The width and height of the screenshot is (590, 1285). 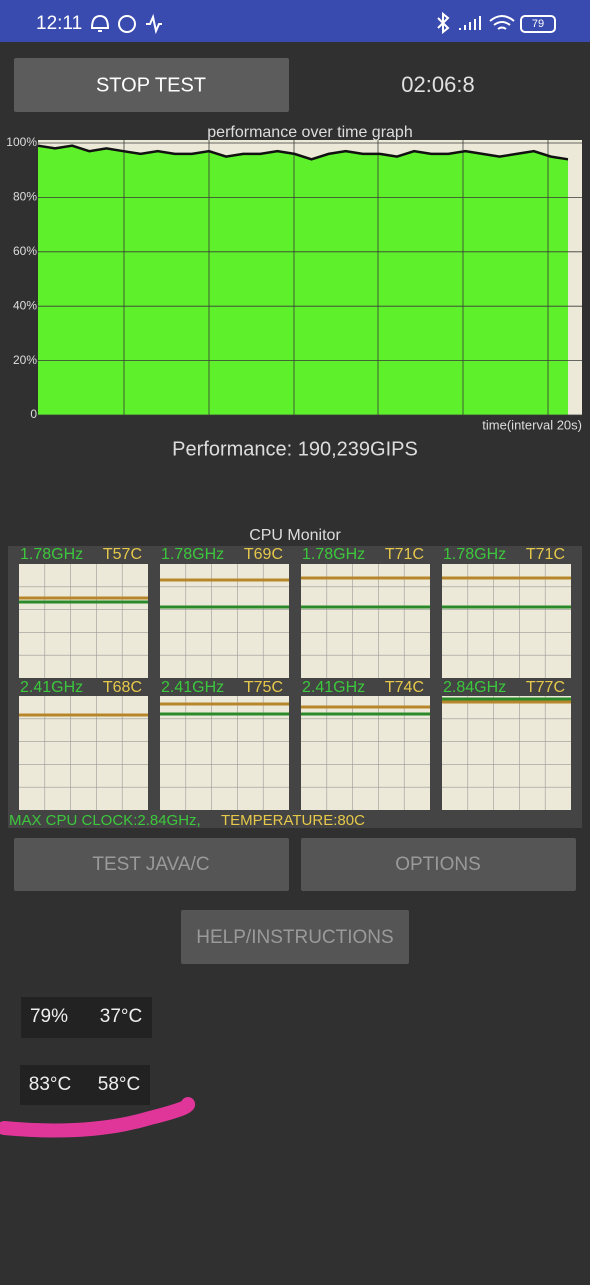 I want to click on cpu-monitor-title: CPU Monitor, so click(x=295, y=535).